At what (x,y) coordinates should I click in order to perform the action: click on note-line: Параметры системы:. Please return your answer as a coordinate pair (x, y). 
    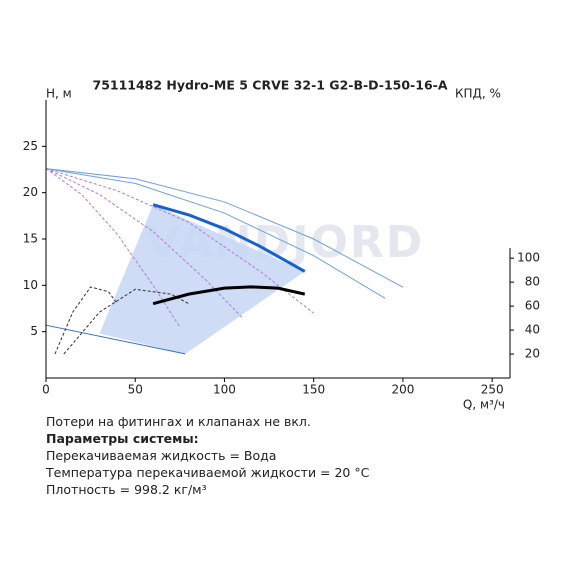
    Looking at the image, I should click on (122, 438).